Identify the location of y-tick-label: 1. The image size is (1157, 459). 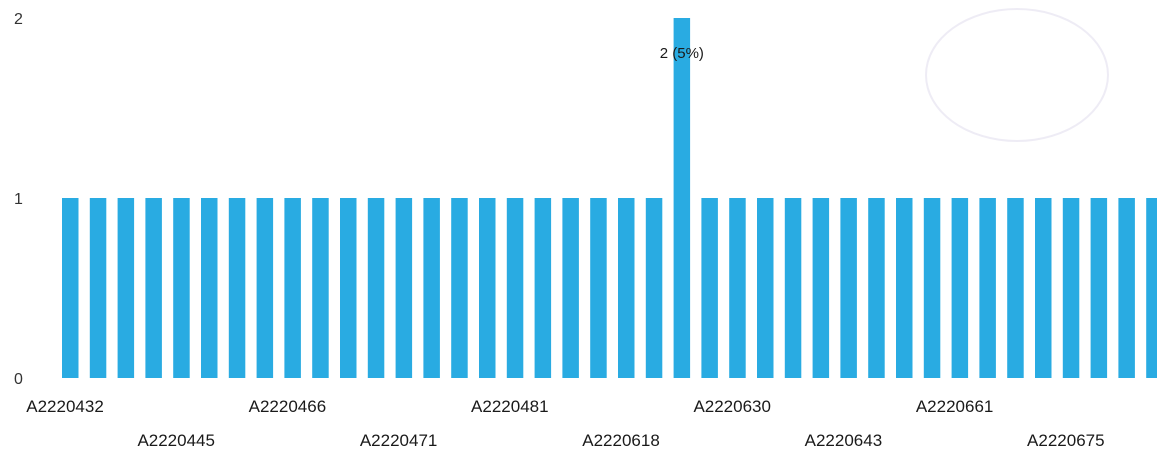
(18, 199).